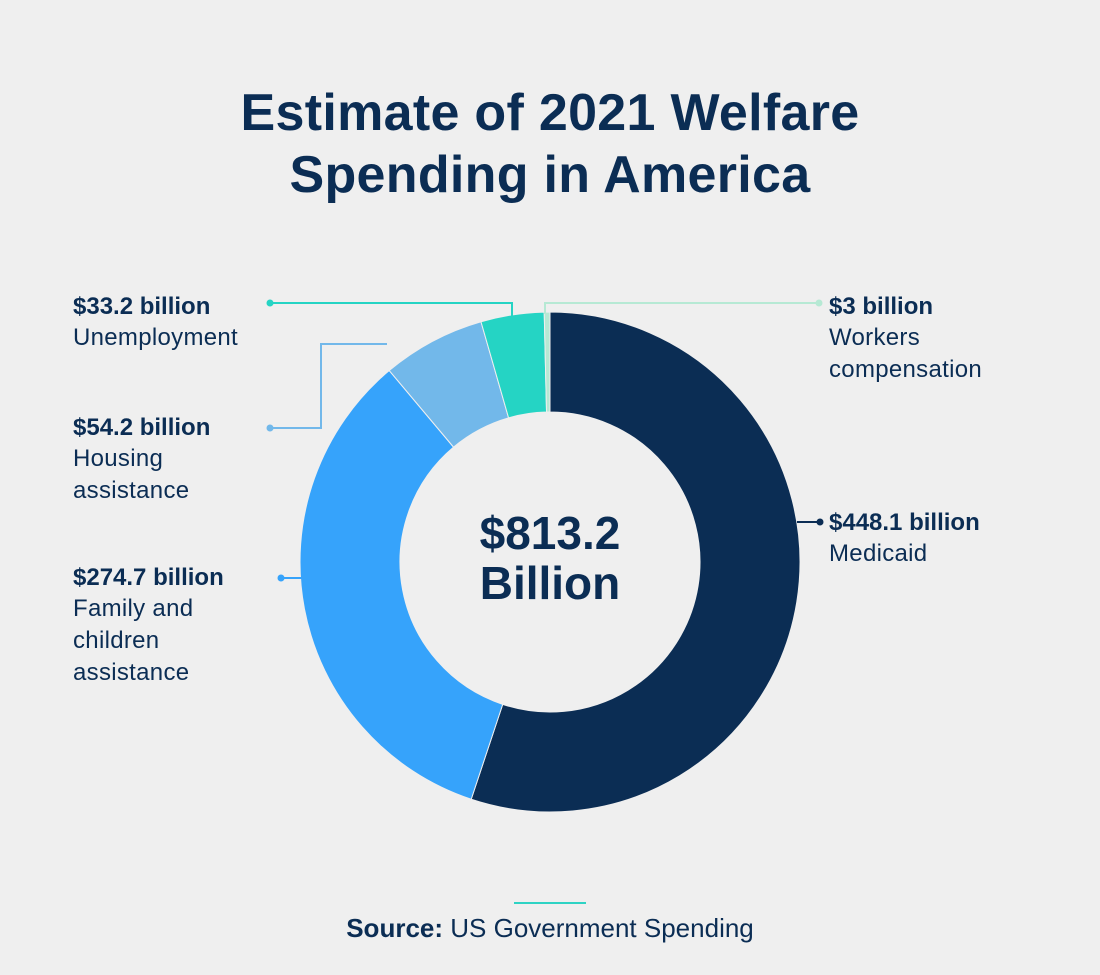  I want to click on data-label-name: Medicaid, so click(878, 553).